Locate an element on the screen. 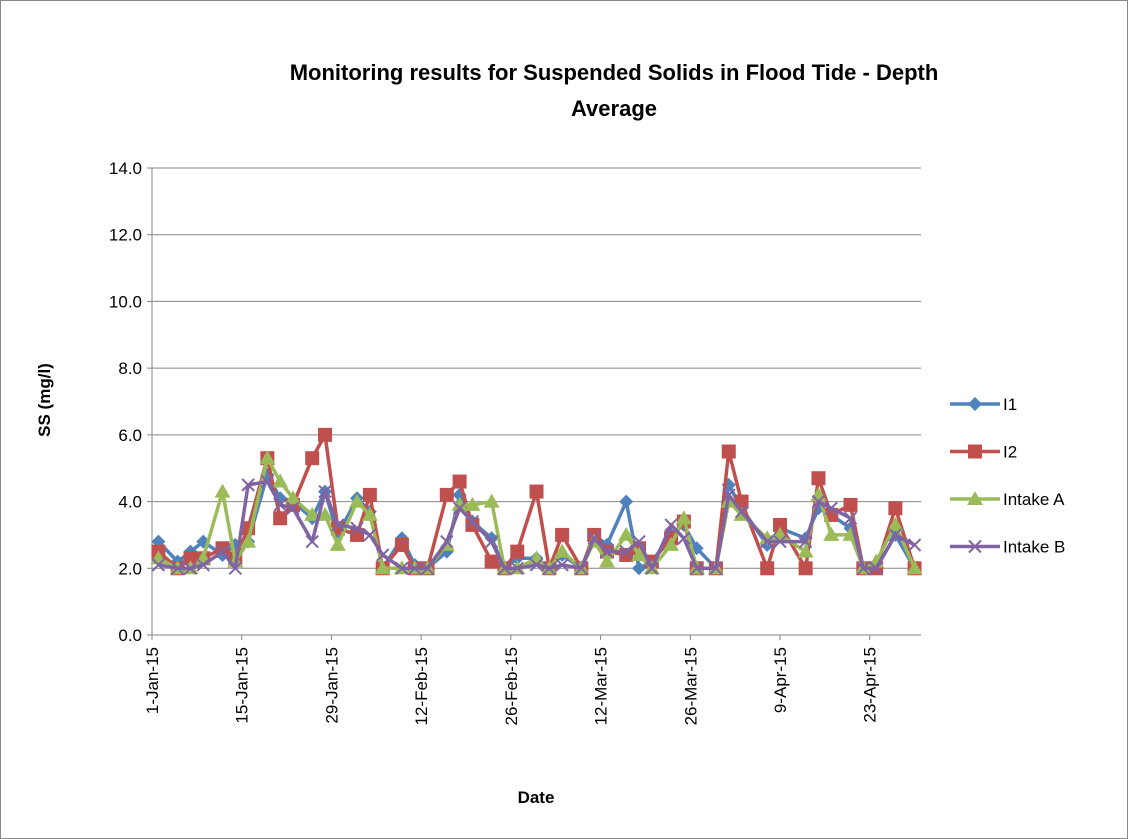 Image resolution: width=1128 pixels, height=839 pixels. y-tick-label: 6.0 is located at coordinates (130, 435).